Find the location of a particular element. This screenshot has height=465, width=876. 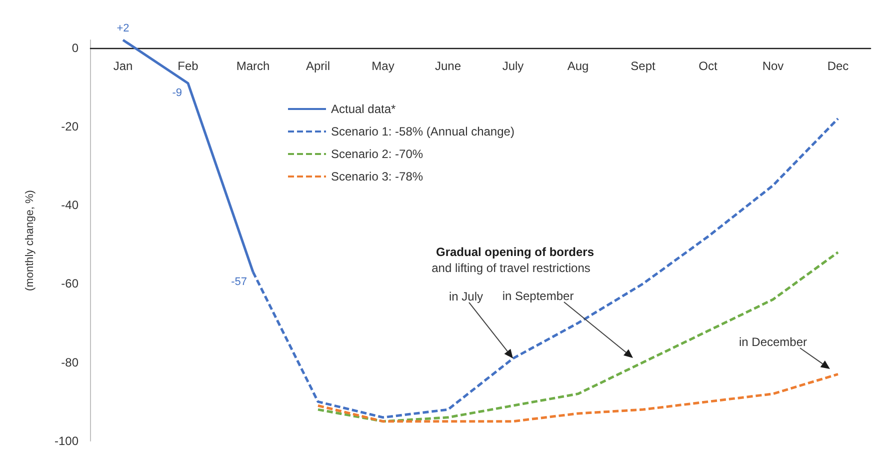

y-axis-title: (monthly change, %) is located at coordinates (30, 240).